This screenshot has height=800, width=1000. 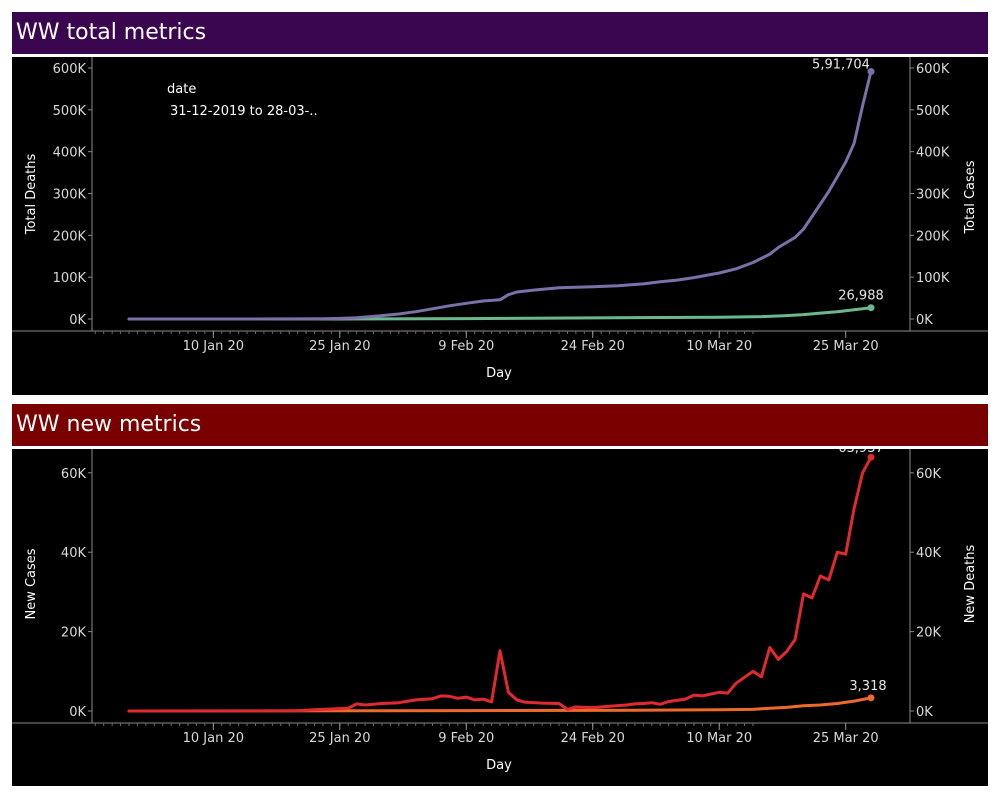 I want to click on y-tick-label-right: 400K, so click(x=933, y=153).